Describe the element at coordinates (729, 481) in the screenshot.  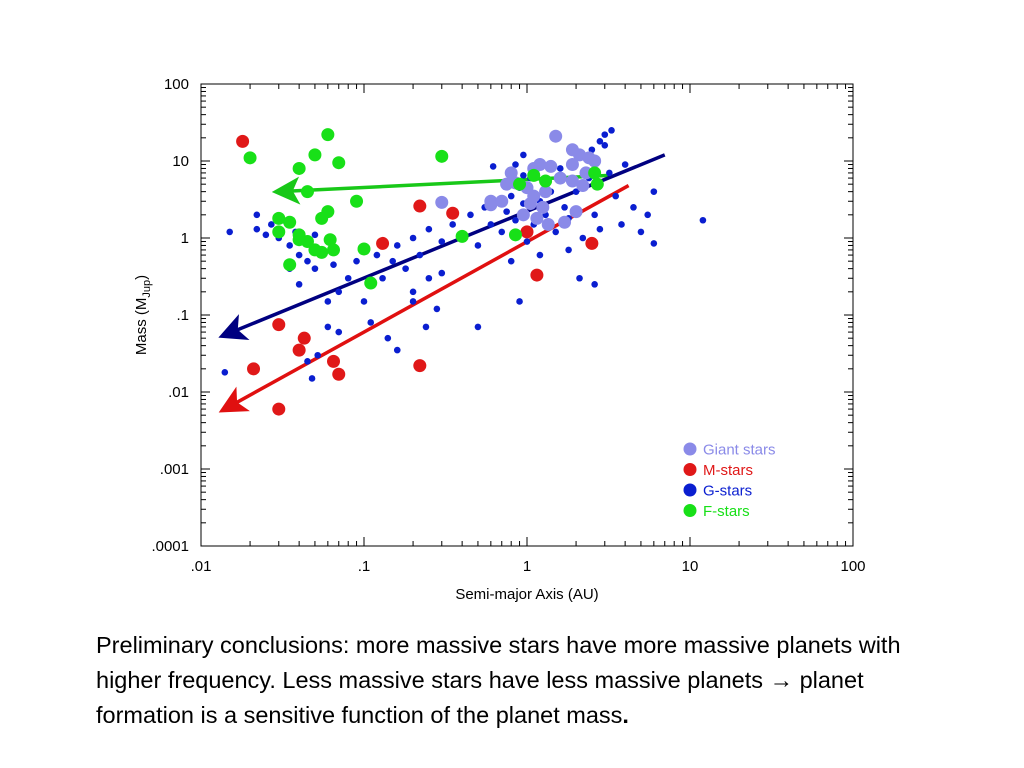
I see `legend: Giant stars M-stars G-stars F-stars` at that location.